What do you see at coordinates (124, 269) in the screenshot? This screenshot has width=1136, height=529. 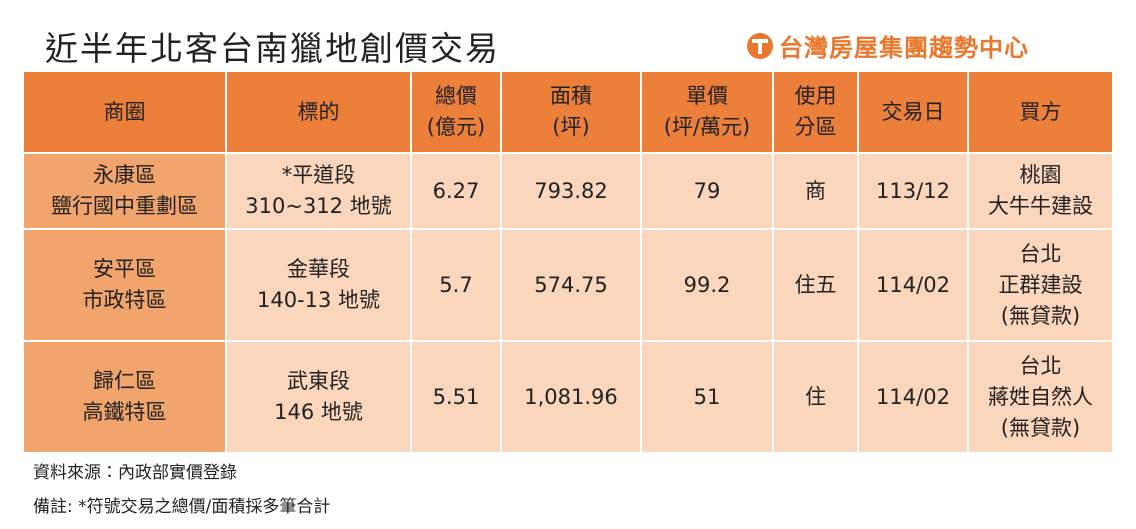 I see `cell-text: 安平區` at bounding box center [124, 269].